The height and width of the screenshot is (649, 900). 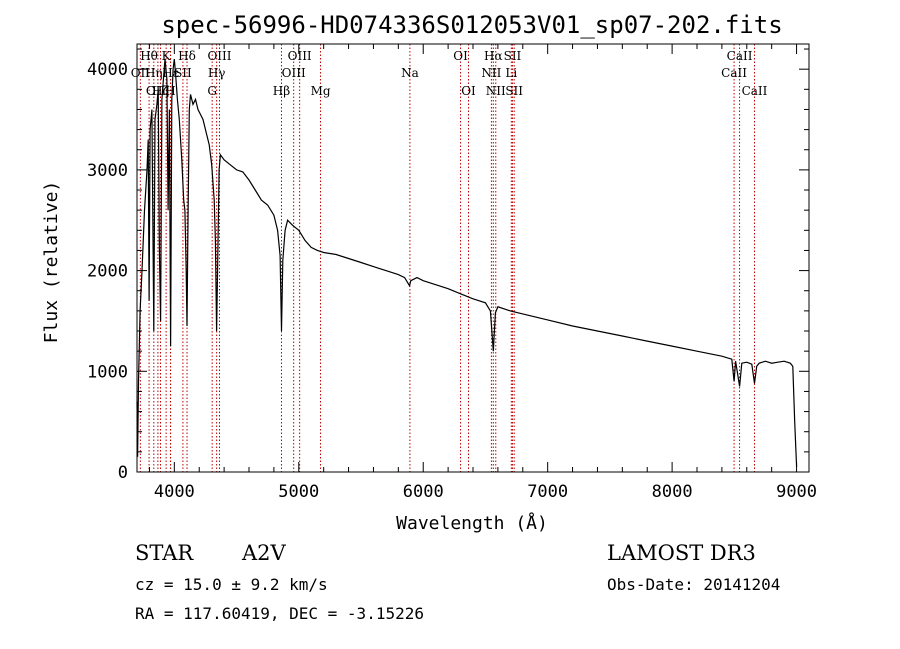 What do you see at coordinates (154, 73) in the screenshot?
I see `marker-label-10: Hη` at bounding box center [154, 73].